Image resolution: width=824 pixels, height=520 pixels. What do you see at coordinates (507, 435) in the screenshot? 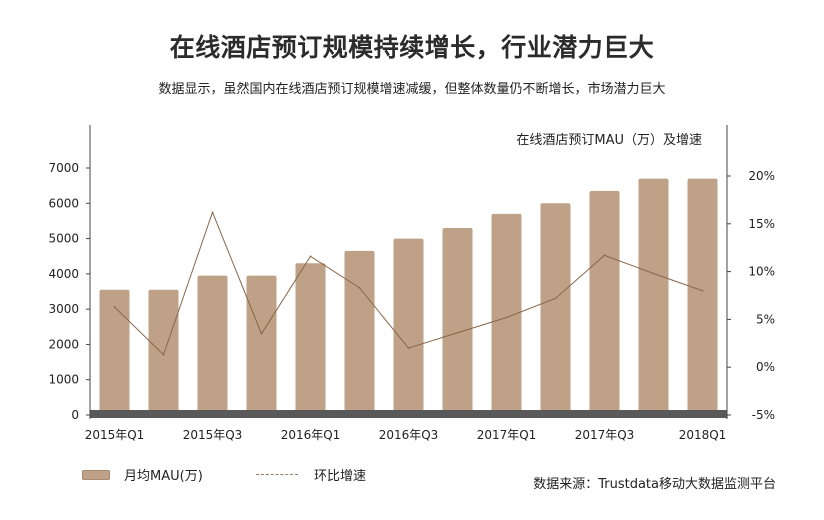
I see `x-tick-label: 2017年Q1` at bounding box center [507, 435].